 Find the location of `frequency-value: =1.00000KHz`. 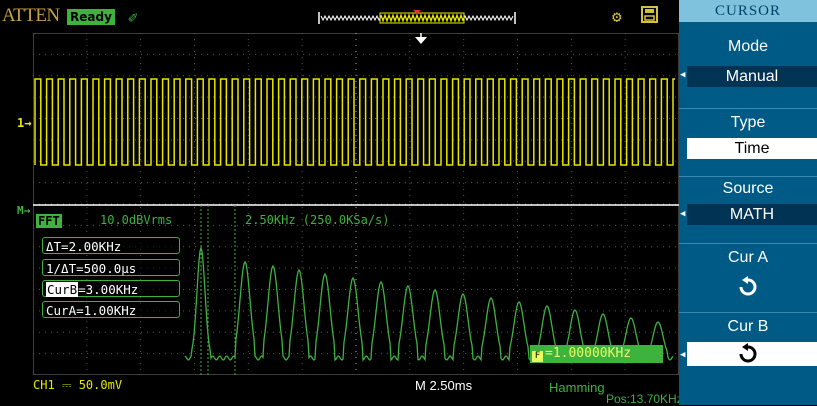

frequency-value: =1.00000KHz is located at coordinates (588, 353).